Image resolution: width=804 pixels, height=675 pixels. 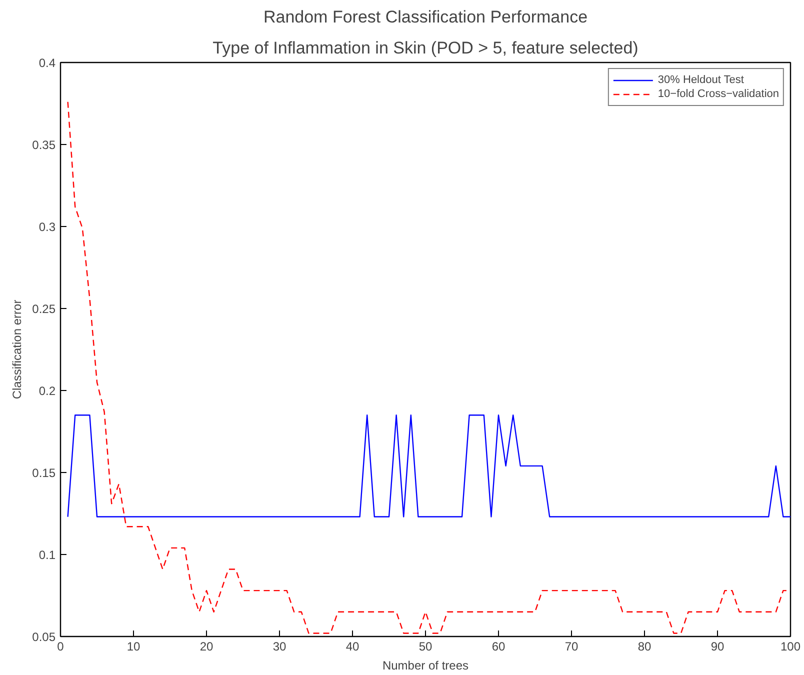 I want to click on x-tick-label: 40, so click(x=353, y=647).